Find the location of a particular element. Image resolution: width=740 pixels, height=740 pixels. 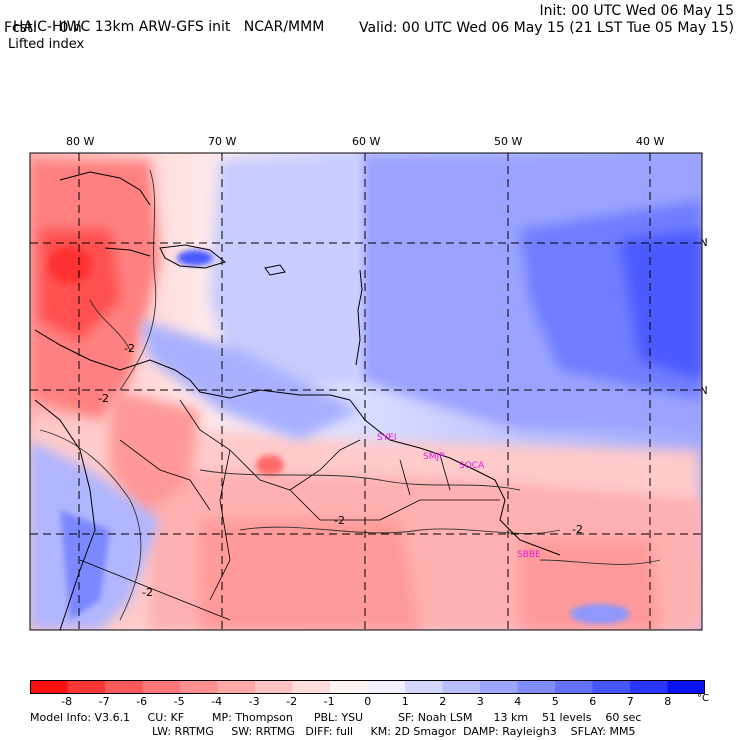

colorbar-tick-label: 8 is located at coordinates (668, 701).